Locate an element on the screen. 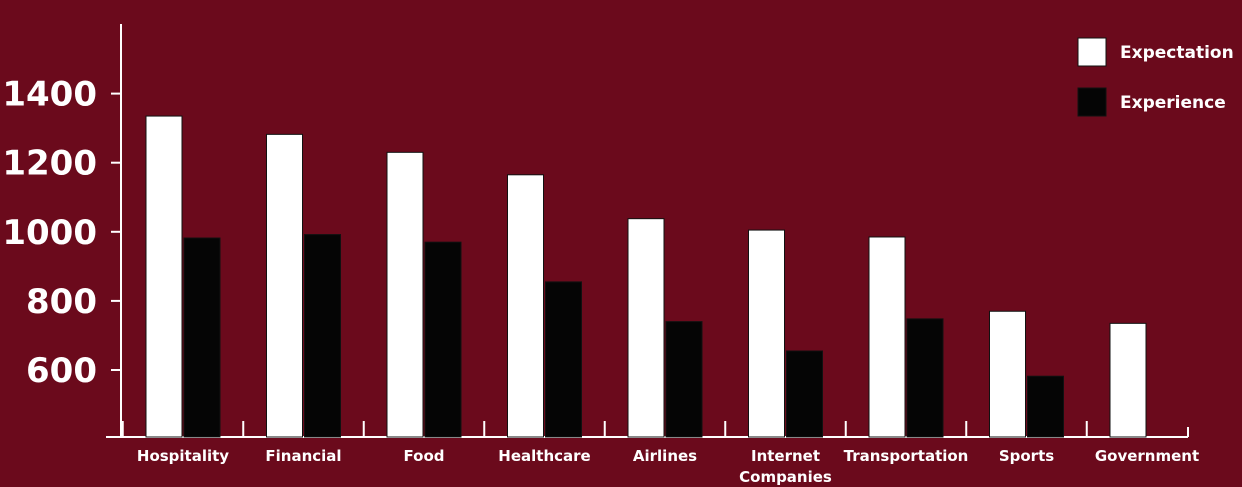 The image size is (1242, 487). legend-swatch-experience is located at coordinates (1092, 102).